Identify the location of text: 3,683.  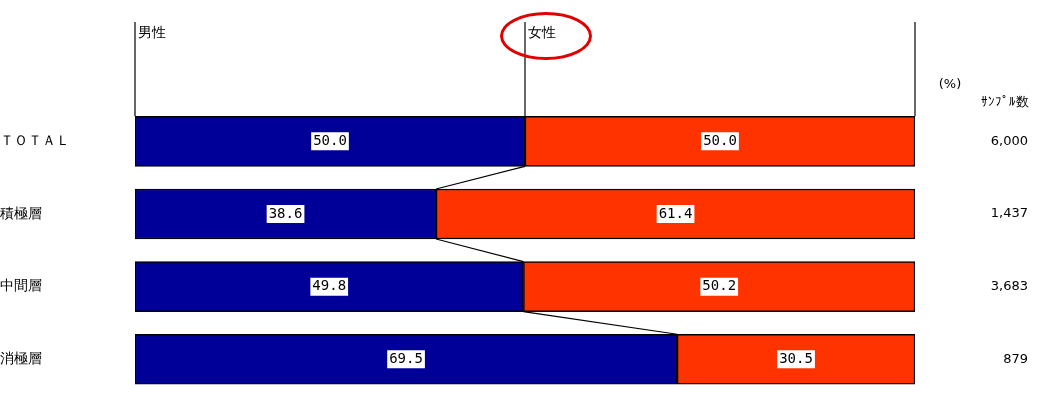
(1009, 285).